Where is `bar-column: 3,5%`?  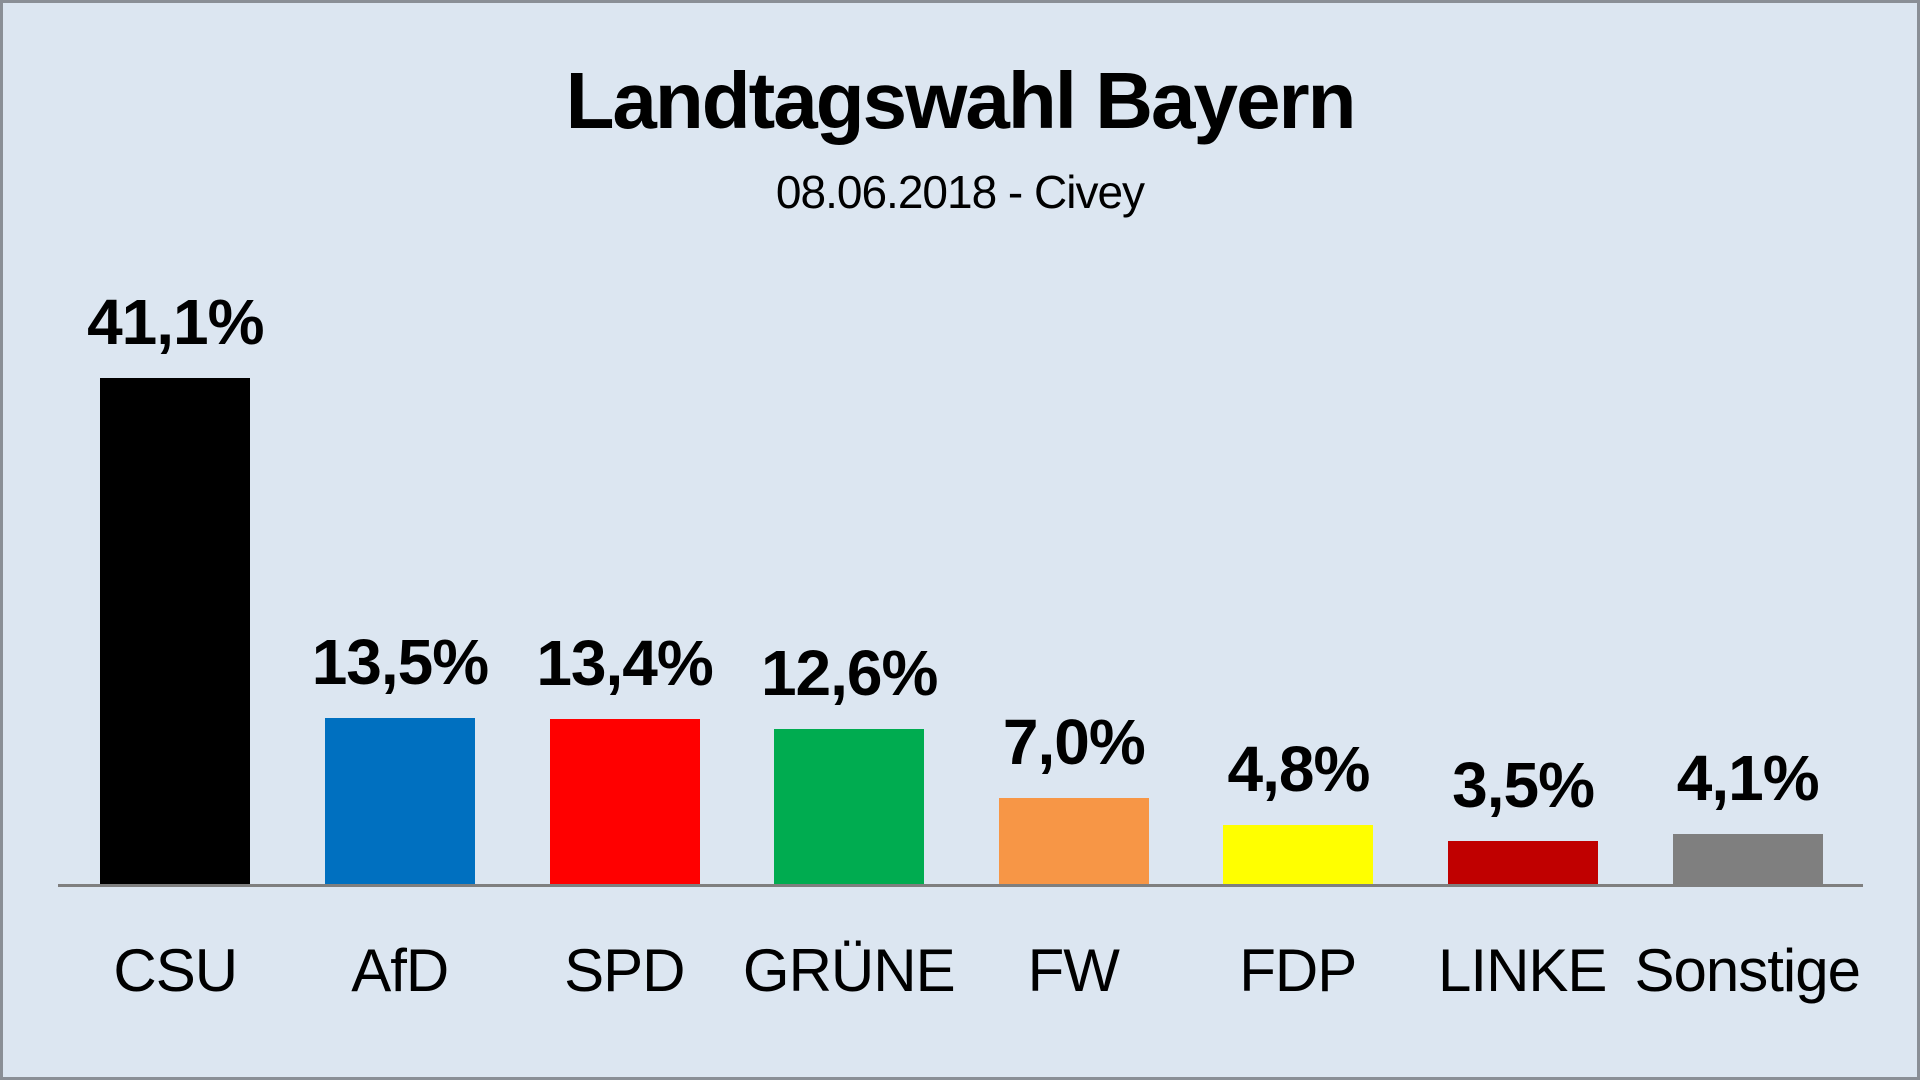 bar-column: 3,5% is located at coordinates (1523, 443).